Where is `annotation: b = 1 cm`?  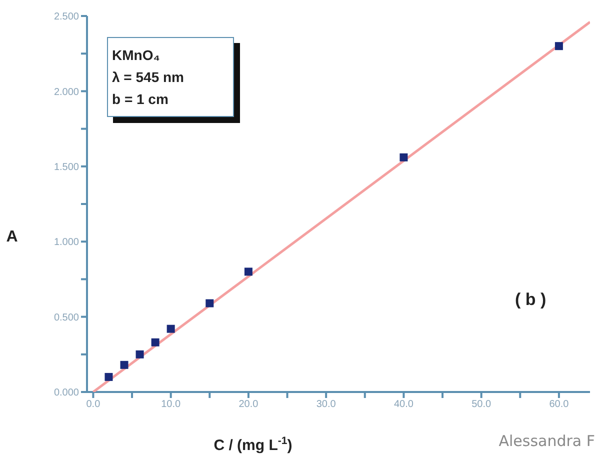 annotation: b = 1 cm is located at coordinates (141, 99).